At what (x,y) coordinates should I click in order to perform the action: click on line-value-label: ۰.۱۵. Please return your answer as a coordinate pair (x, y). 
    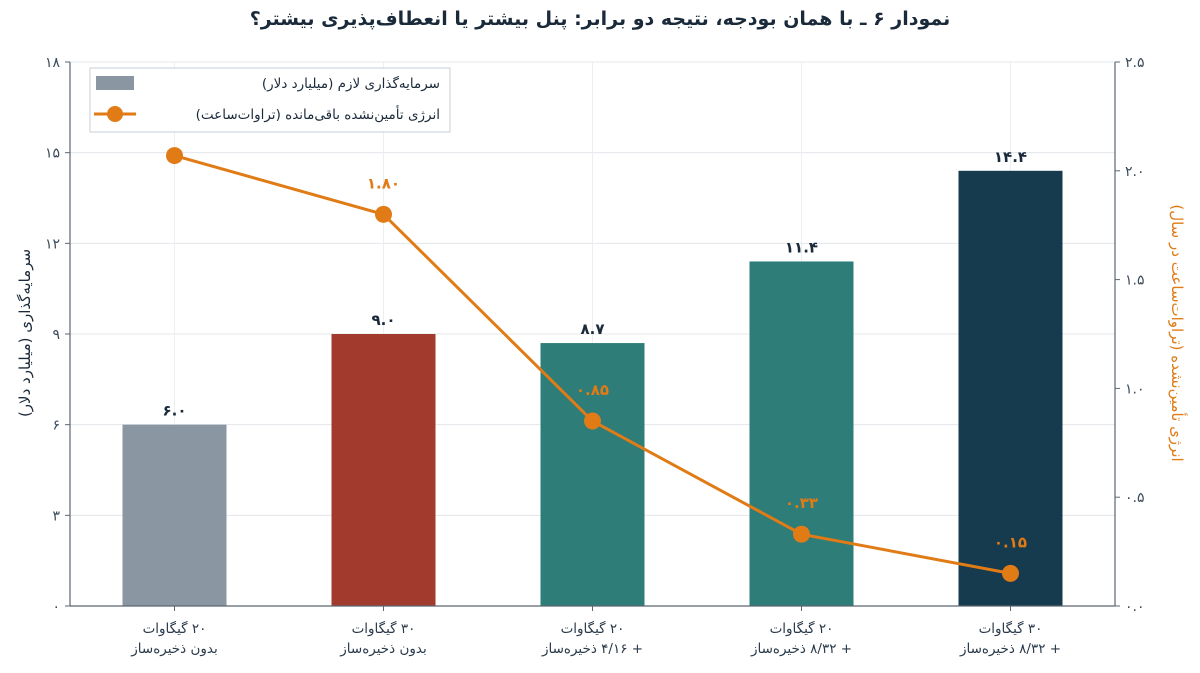
    Looking at the image, I should click on (1010, 542).